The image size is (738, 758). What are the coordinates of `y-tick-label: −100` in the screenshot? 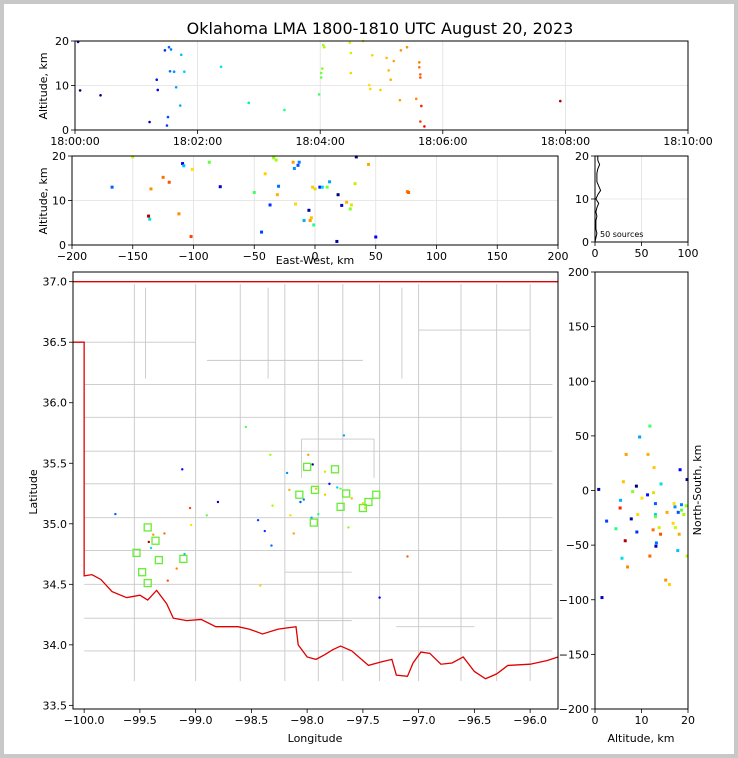 It's located at (574, 600).